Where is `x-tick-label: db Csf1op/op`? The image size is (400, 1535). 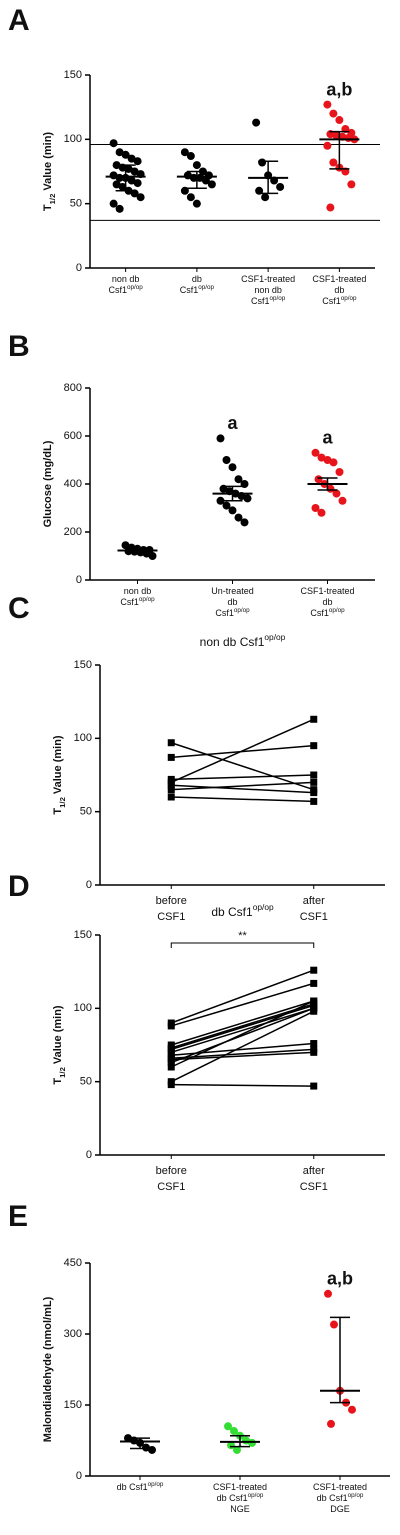
x-tick-label: db Csf1op/op is located at coordinates (140, 1486).